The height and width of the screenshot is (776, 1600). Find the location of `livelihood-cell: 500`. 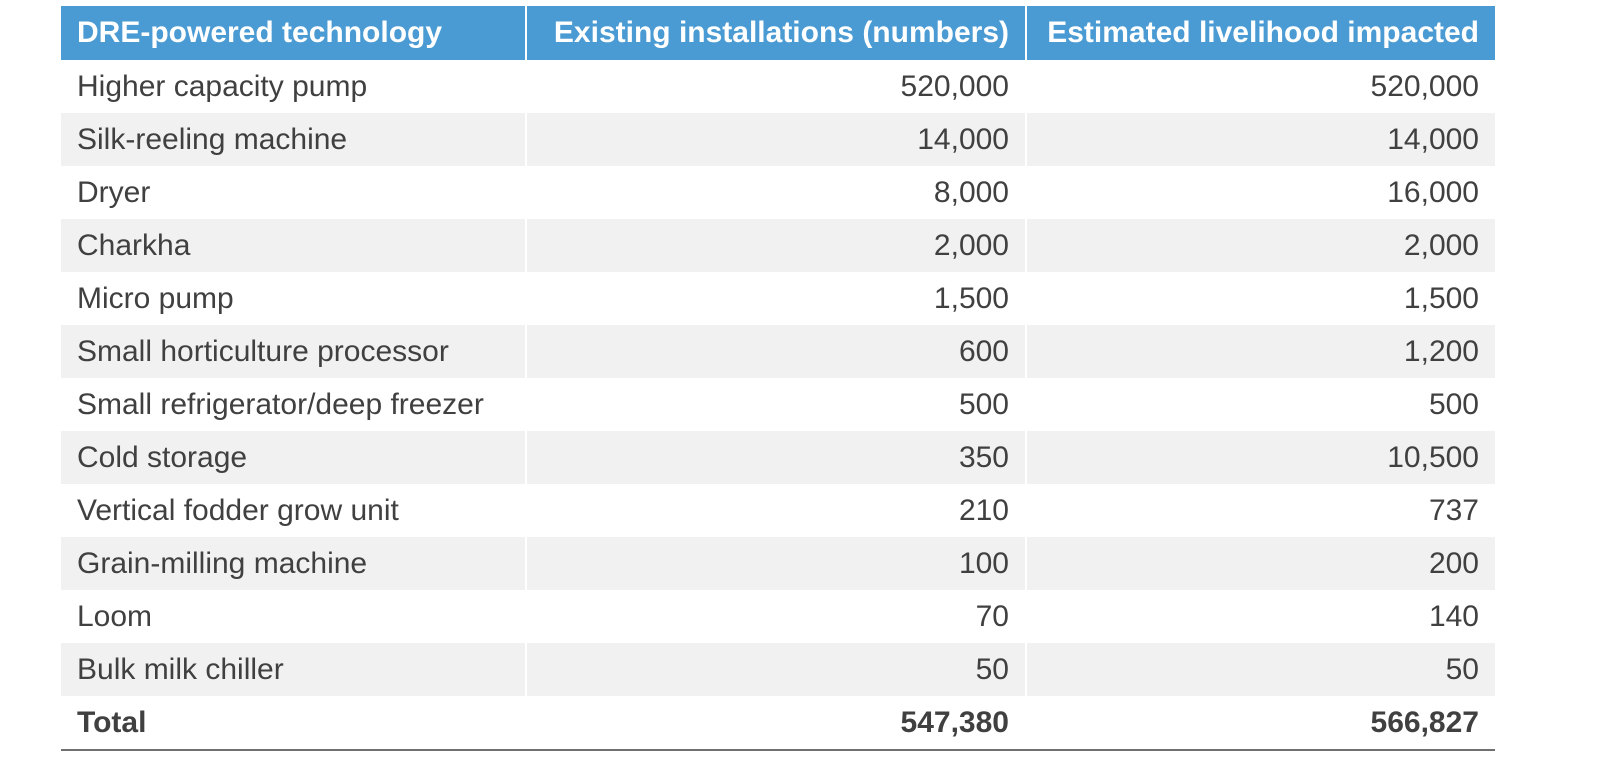

livelihood-cell: 500 is located at coordinates (1260, 404).